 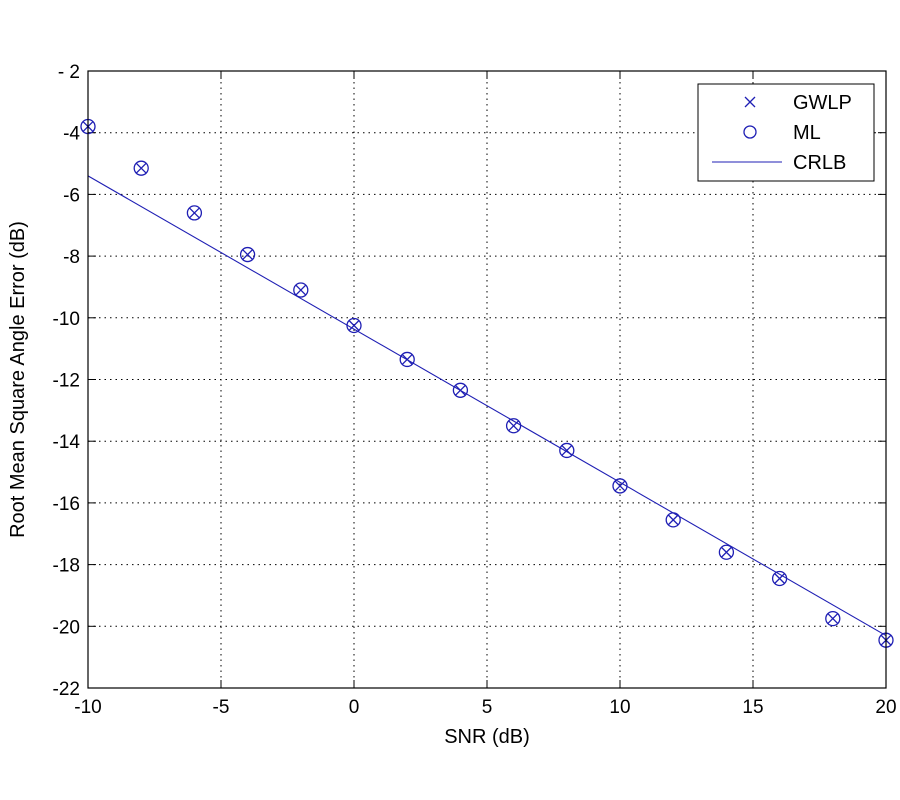 I want to click on legend-label-gwlp: GWLP, so click(x=822, y=103).